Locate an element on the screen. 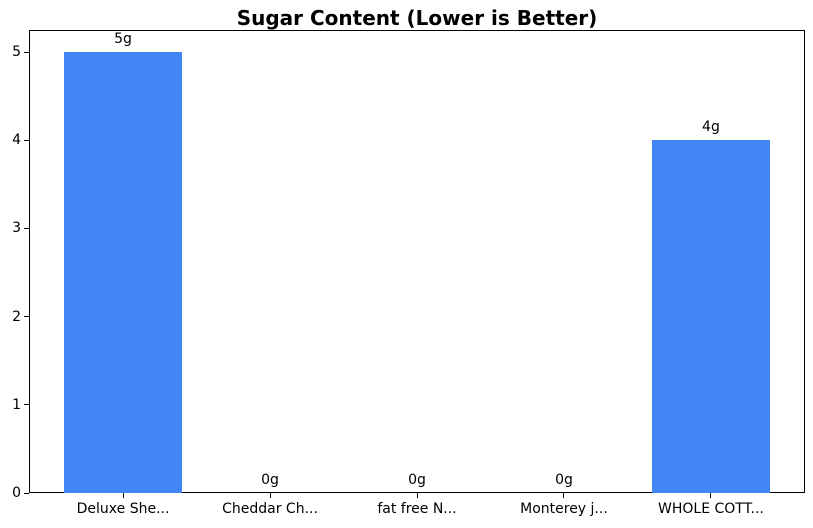 The height and width of the screenshot is (528, 813). y-tick-label: 2 is located at coordinates (16, 316).